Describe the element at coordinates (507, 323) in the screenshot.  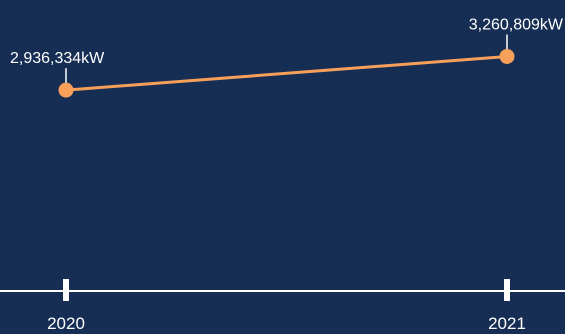
I see `x-tick-label-2021: 2021` at that location.